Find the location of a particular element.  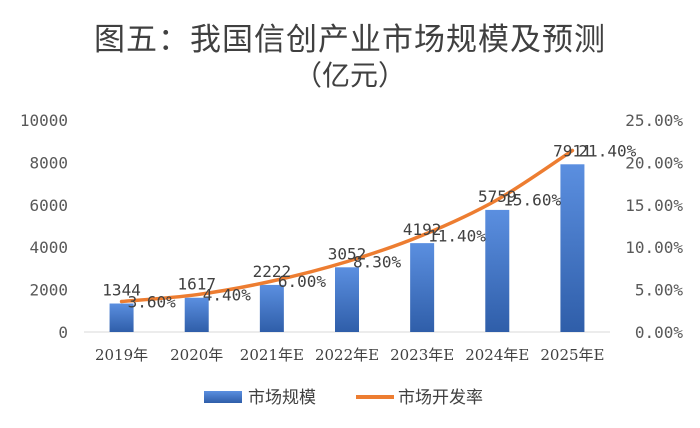

y-right-tick-label: 15.00% is located at coordinates (654, 205).